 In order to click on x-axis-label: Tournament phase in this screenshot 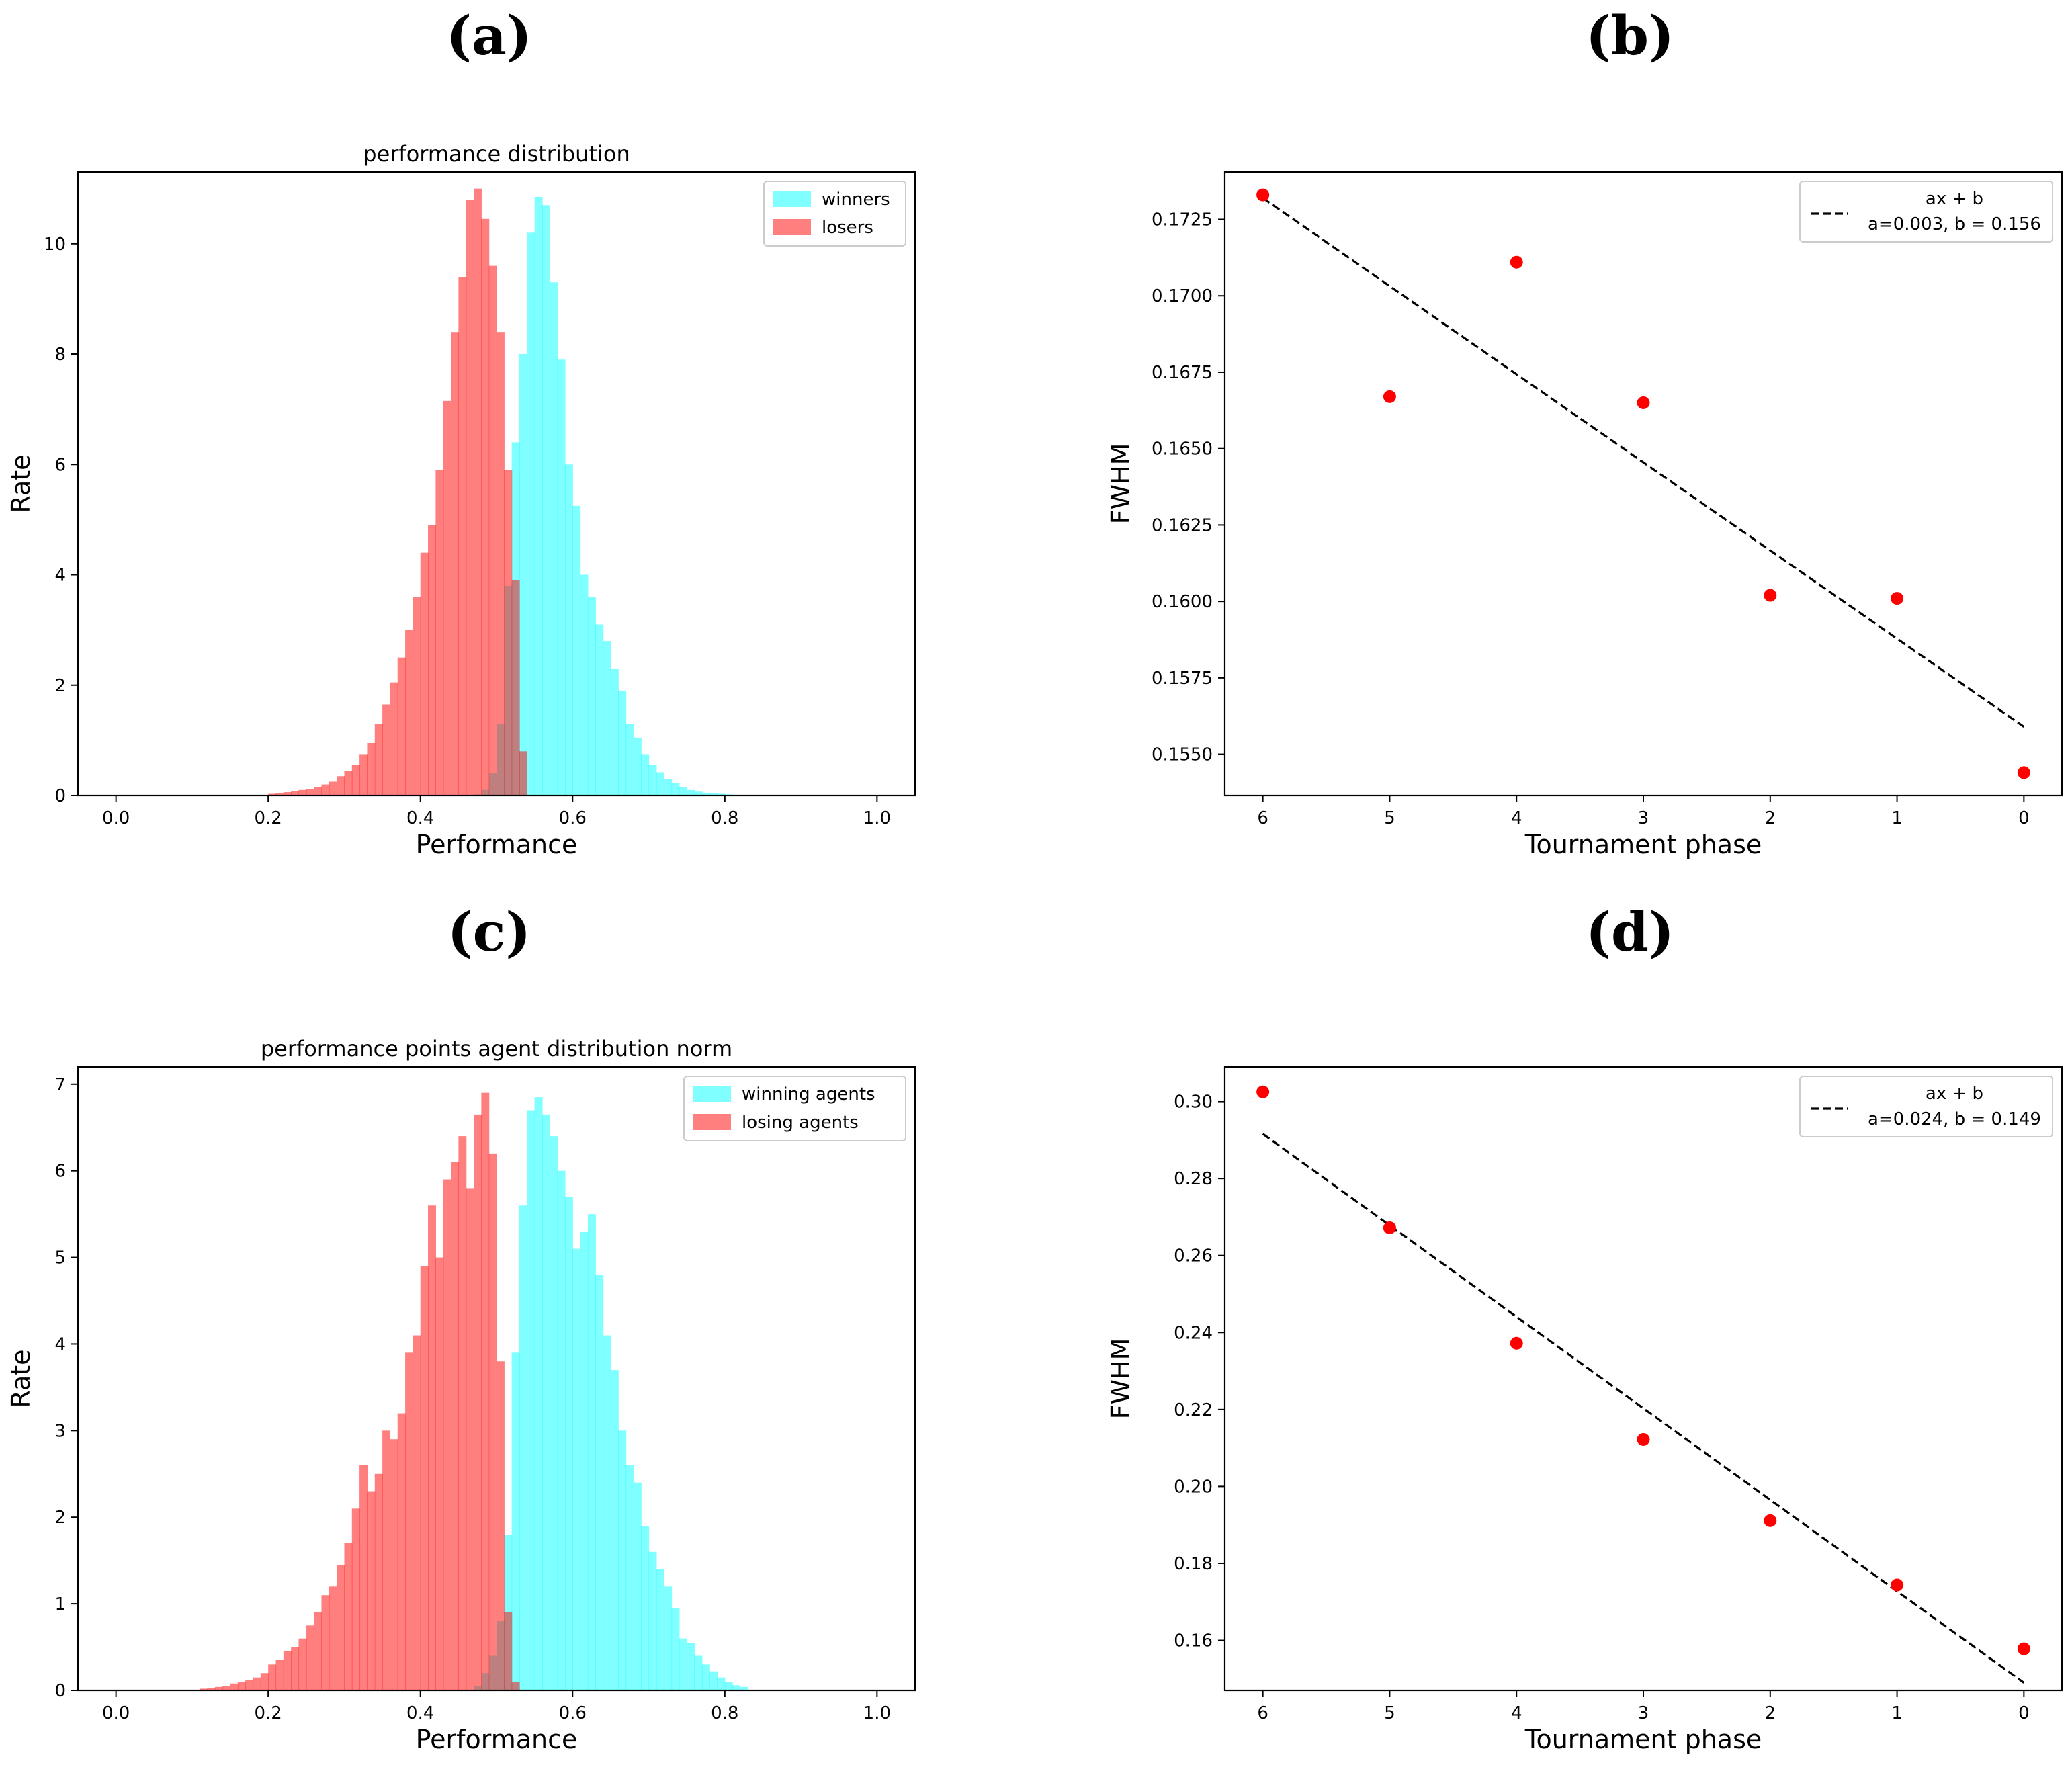, I will do `click(1643, 1739)`.